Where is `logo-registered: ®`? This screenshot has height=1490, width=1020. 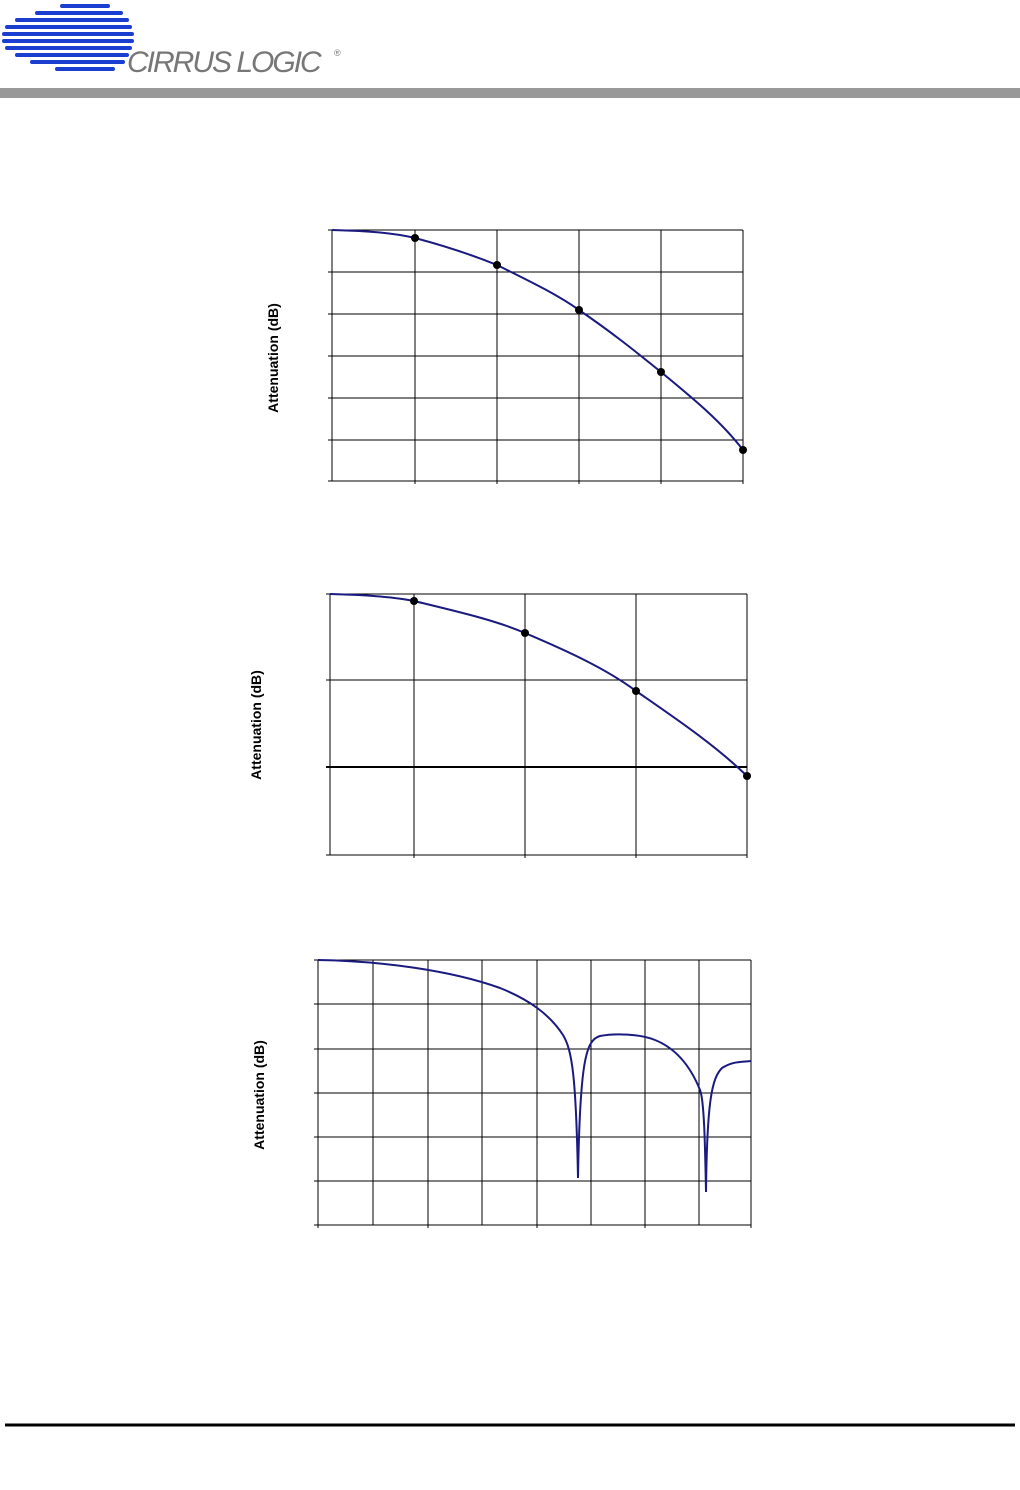 logo-registered: ® is located at coordinates (337, 53).